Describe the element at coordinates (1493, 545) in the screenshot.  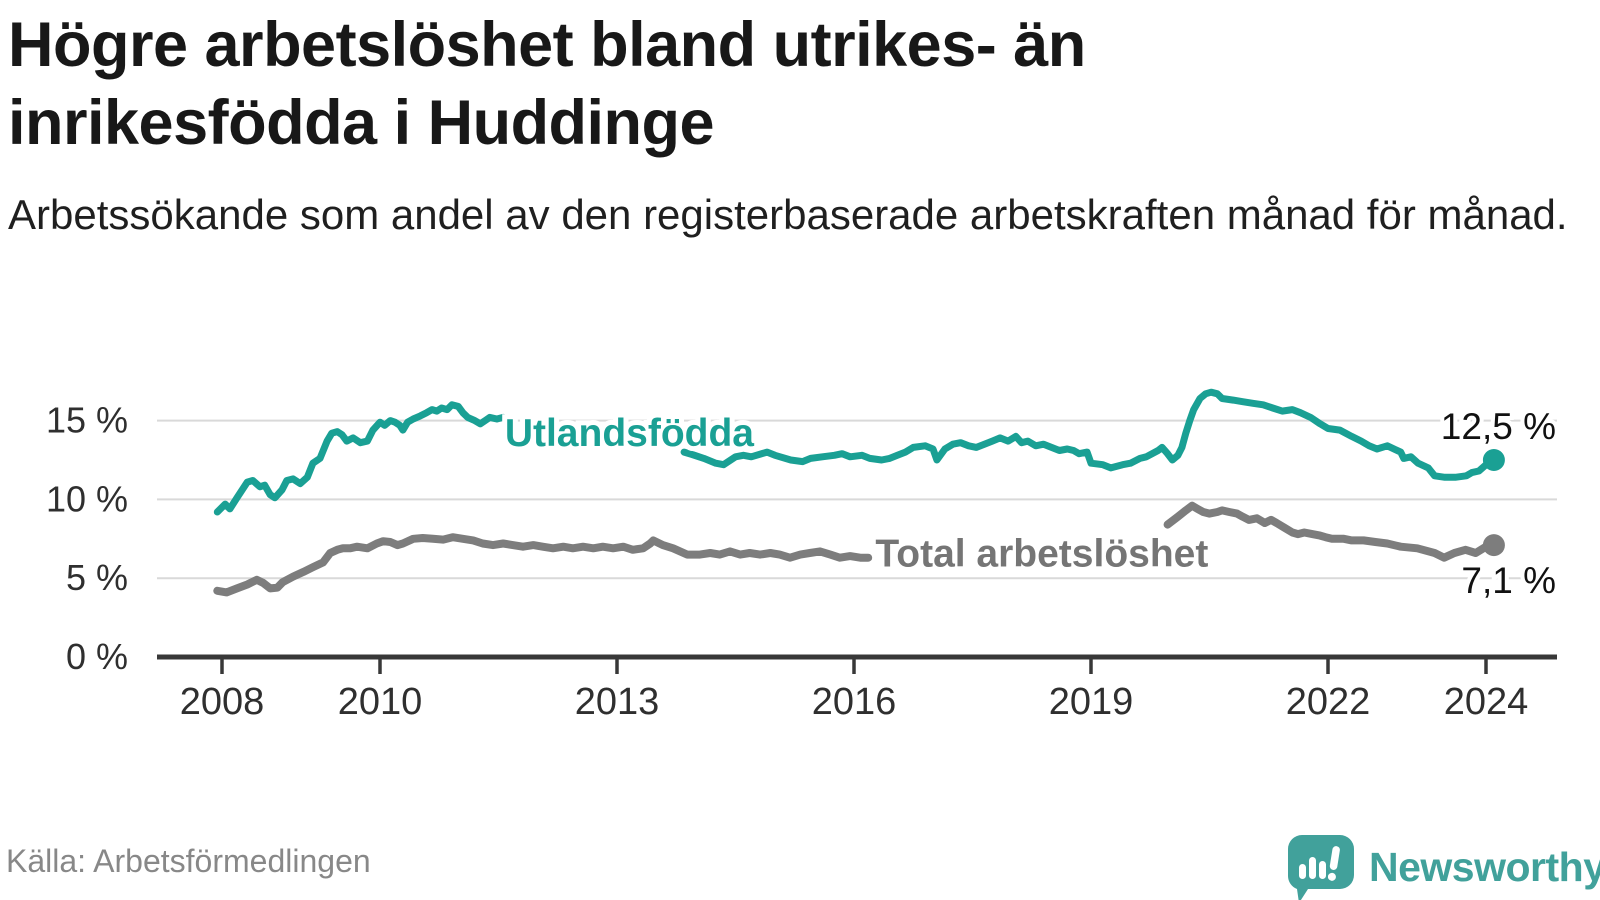
I see `series-end-dot-total` at that location.